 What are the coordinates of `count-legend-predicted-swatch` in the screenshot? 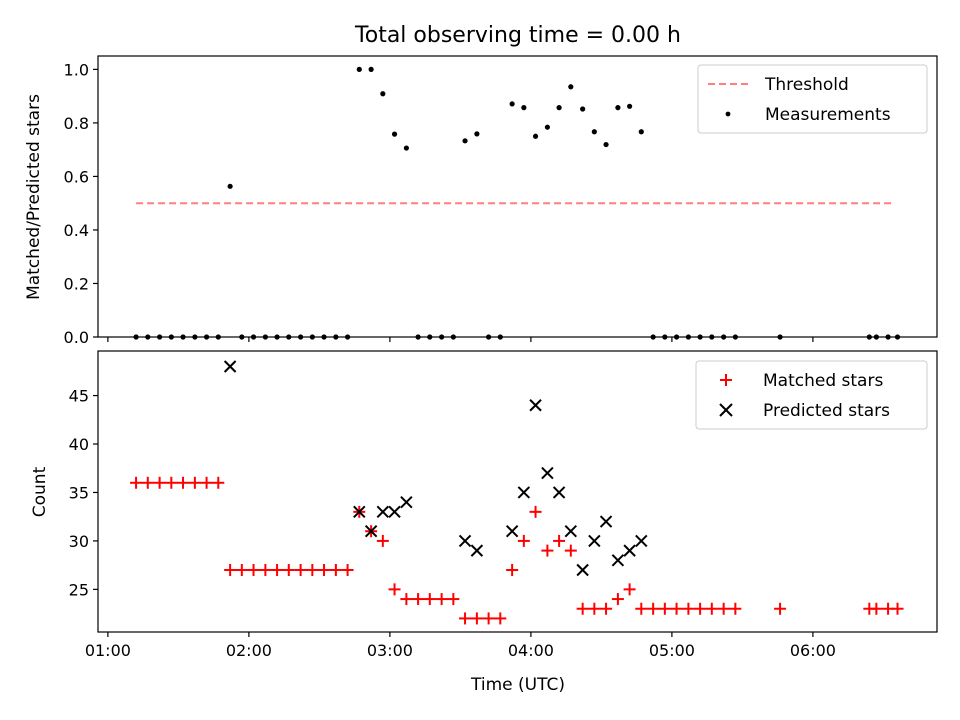 It's located at (726, 410).